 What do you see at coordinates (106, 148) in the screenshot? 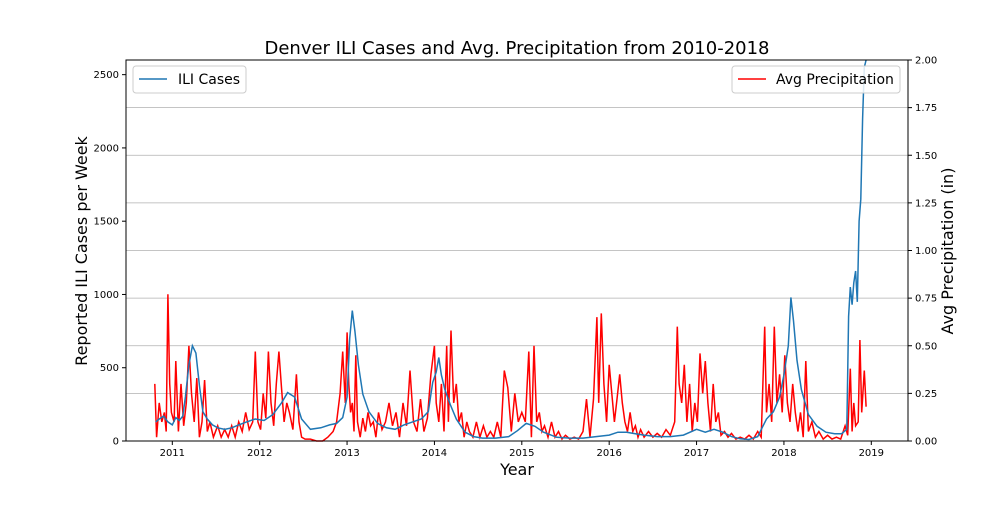
I see `left-y-tick-label-4: 2000` at bounding box center [106, 148].